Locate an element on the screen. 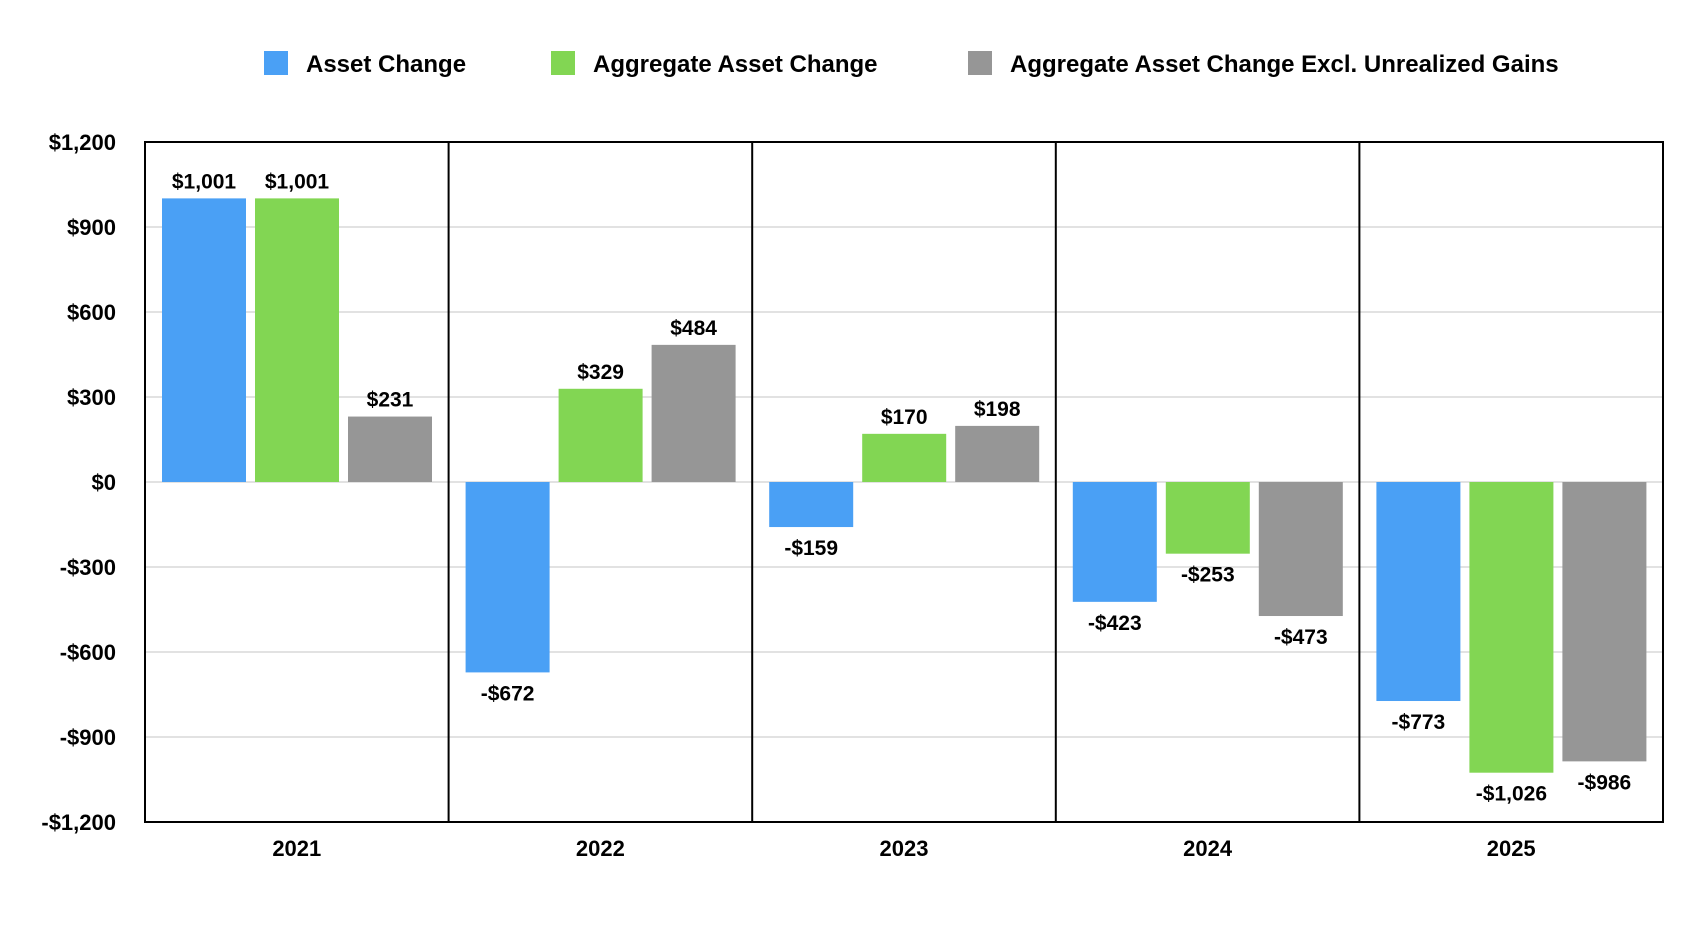  y-tick-label: $600 is located at coordinates (91, 312).